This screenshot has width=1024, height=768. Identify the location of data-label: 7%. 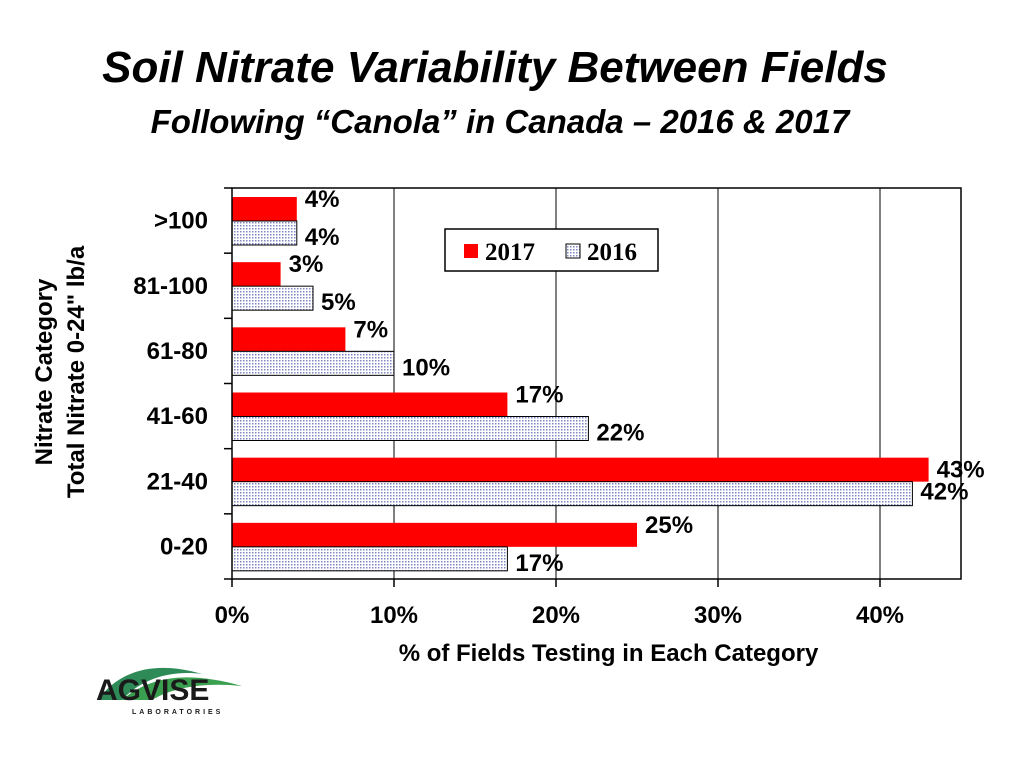
(370, 329).